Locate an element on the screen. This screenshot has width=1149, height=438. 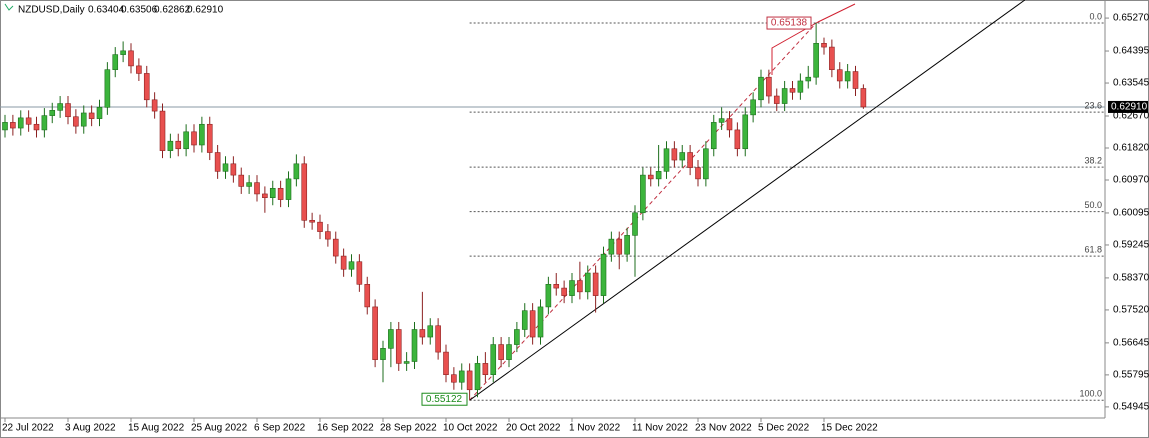
x-tick-label: 23 Nov 2022 is located at coordinates (723, 428).